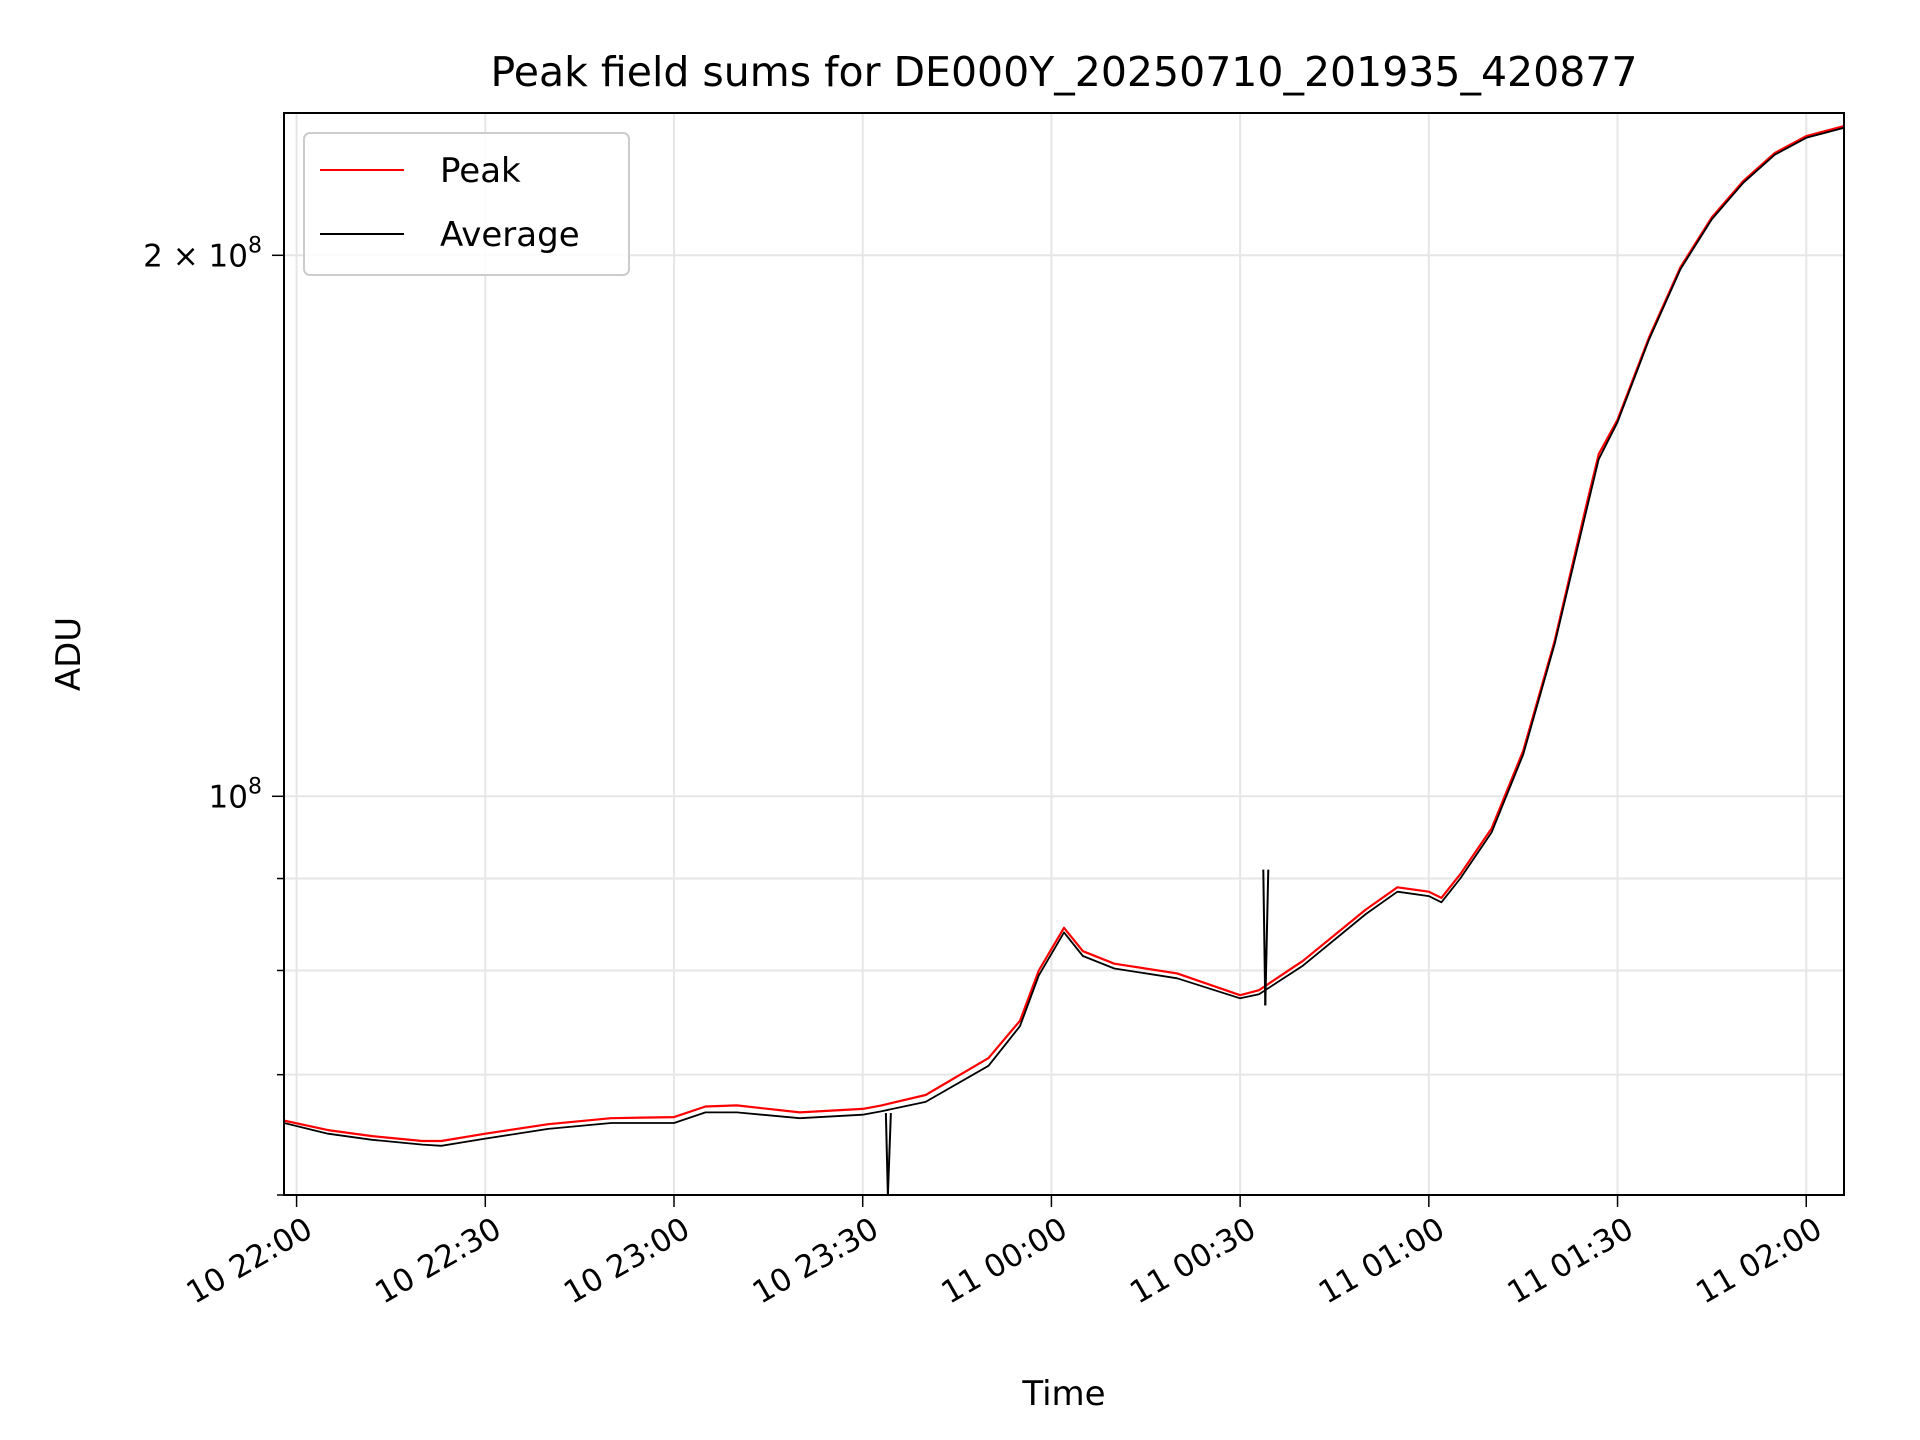  I want to click on legend-label-average: Average, so click(510, 235).